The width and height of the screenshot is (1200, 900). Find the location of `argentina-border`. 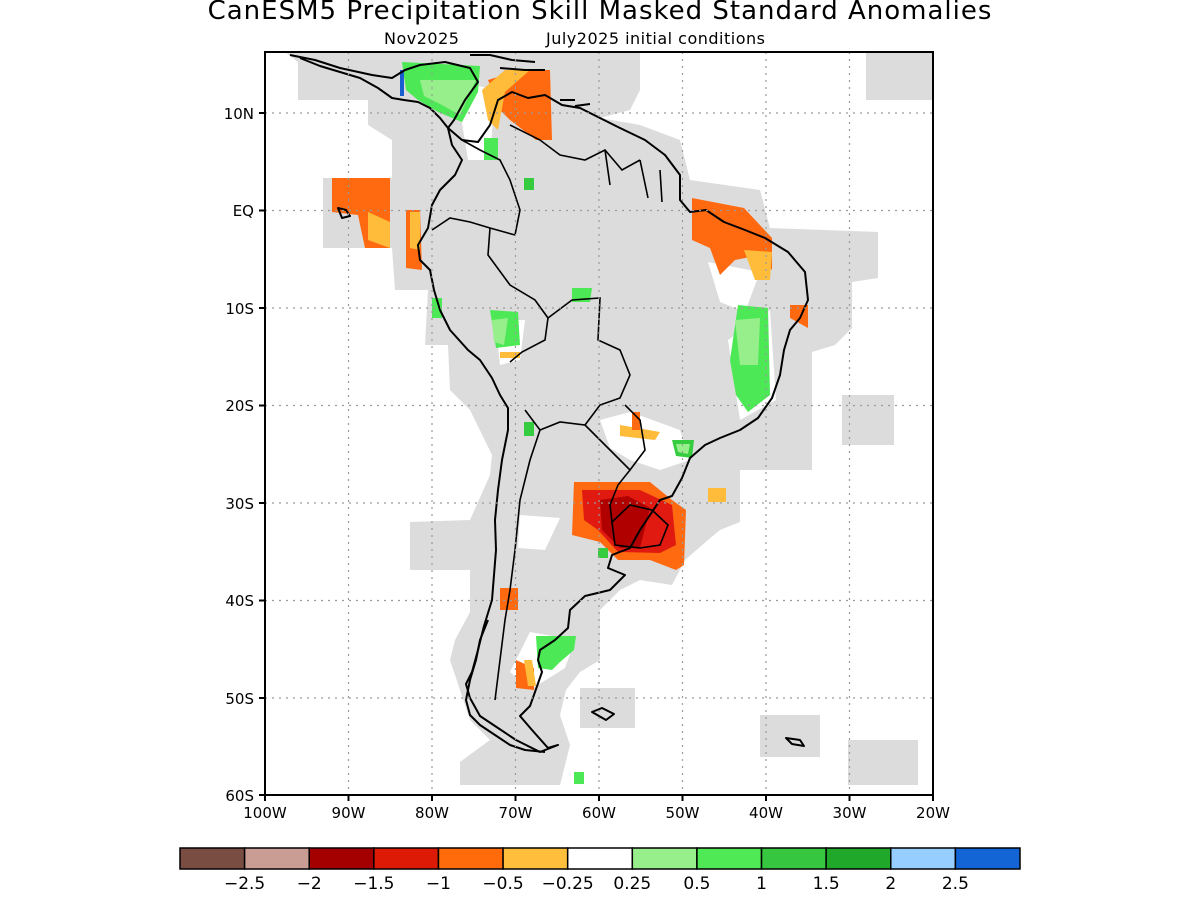

argentina-border is located at coordinates (517, 565).